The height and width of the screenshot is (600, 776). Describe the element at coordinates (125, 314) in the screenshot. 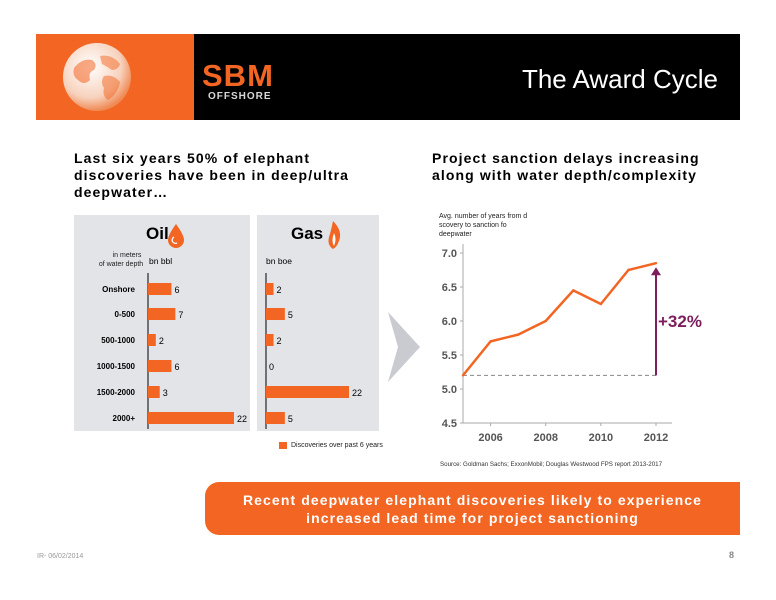

I see `row-label: 0-500` at that location.